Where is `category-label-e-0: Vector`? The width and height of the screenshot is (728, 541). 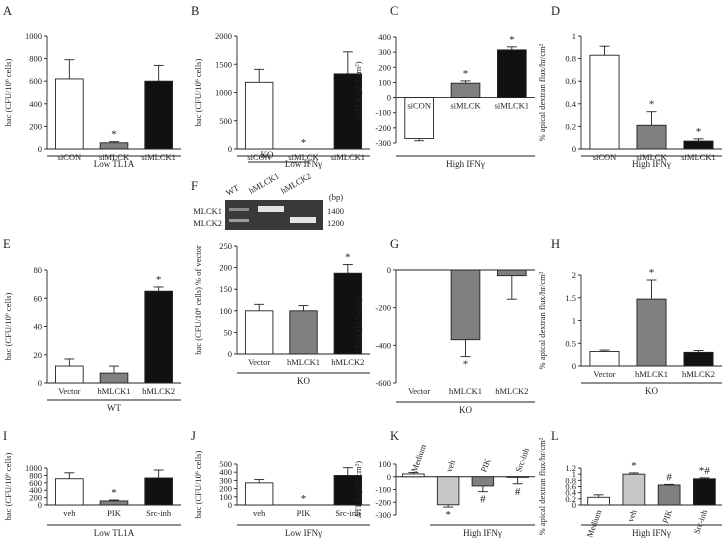 category-label-e-0: Vector is located at coordinates (69, 391).